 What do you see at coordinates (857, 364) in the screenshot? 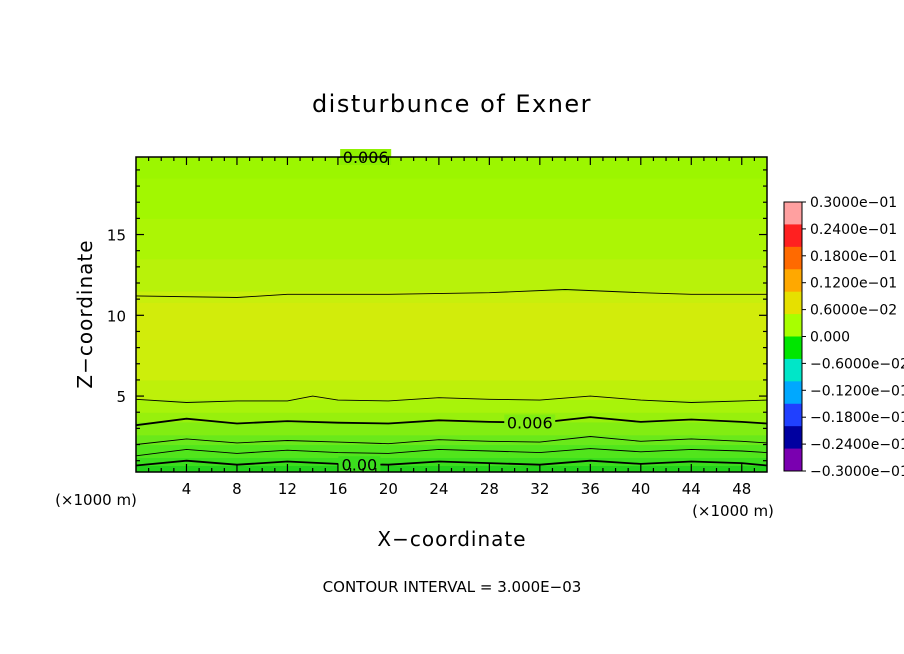
I see `colorbar-label: −0.6000e−02` at bounding box center [857, 364].